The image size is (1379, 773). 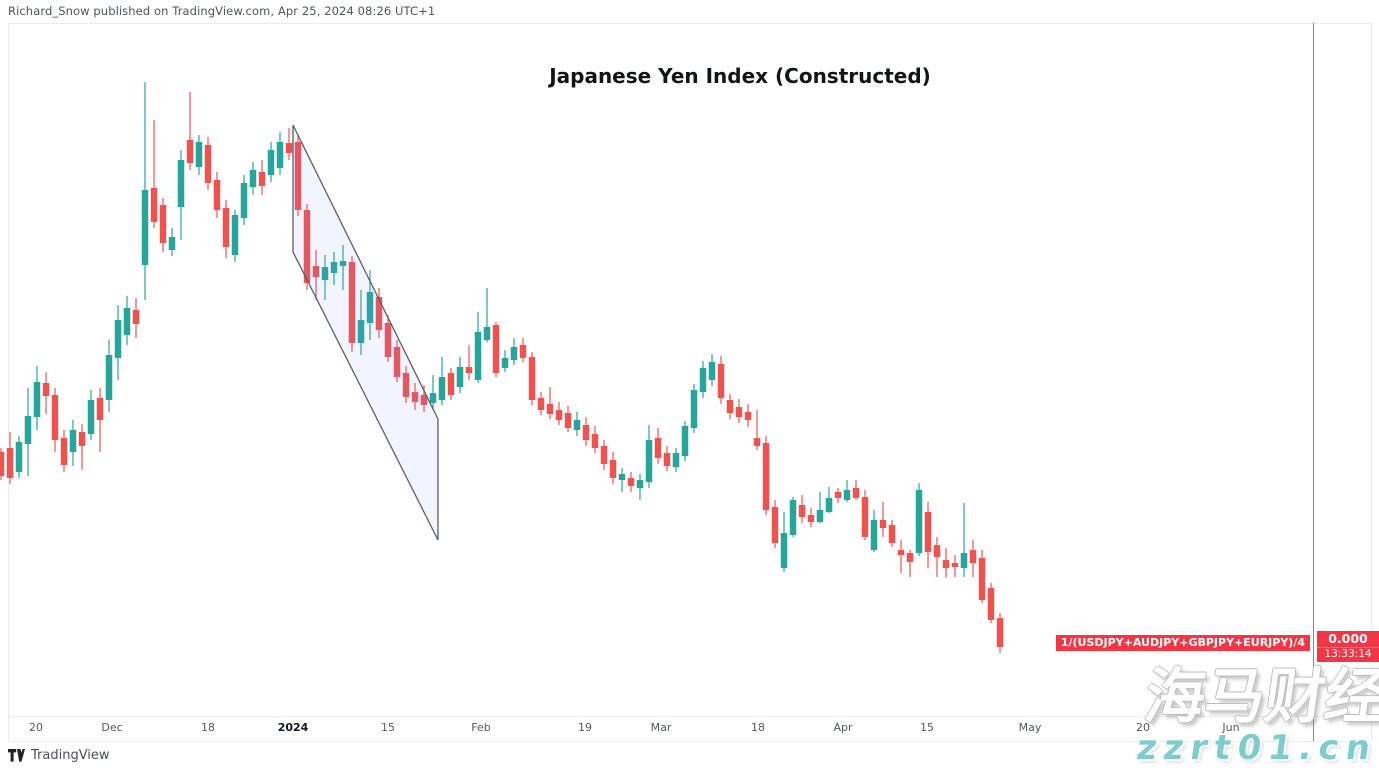 I want to click on x-axis-label-feb: Feb, so click(x=481, y=727).